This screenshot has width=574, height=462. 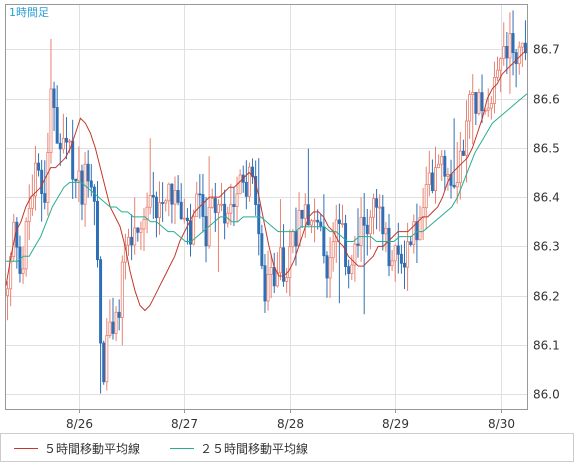 I want to click on y-tick-label: 86.0, so click(x=546, y=395).